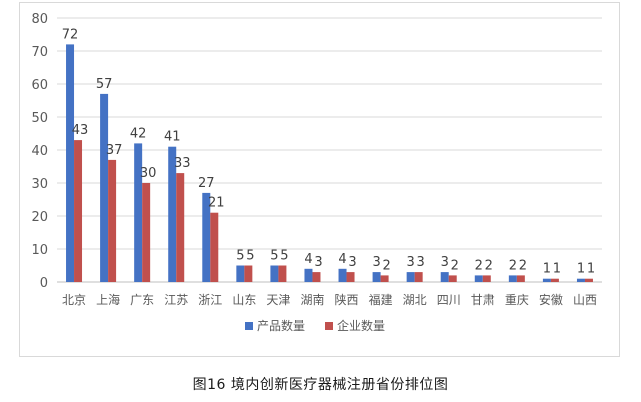 This screenshot has height=402, width=641. I want to click on data-label-product: 27, so click(206, 183).